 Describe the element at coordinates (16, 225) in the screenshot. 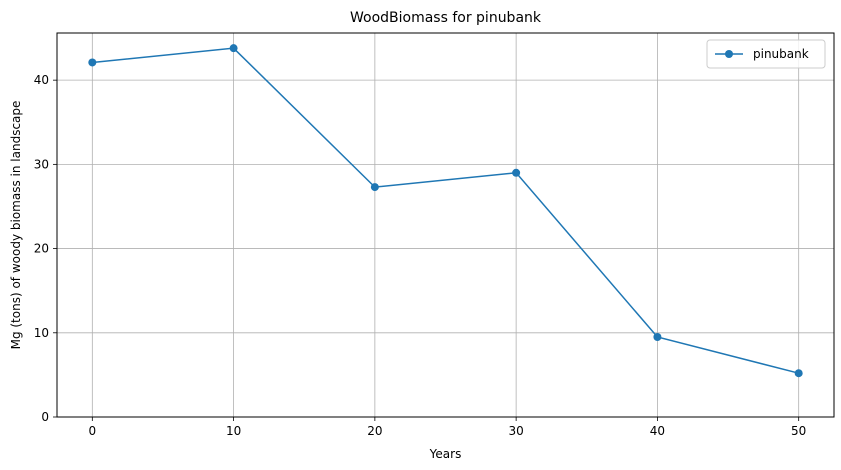

I see `y-axis-label: Mg (tons) of woody biomass in landscape` at that location.